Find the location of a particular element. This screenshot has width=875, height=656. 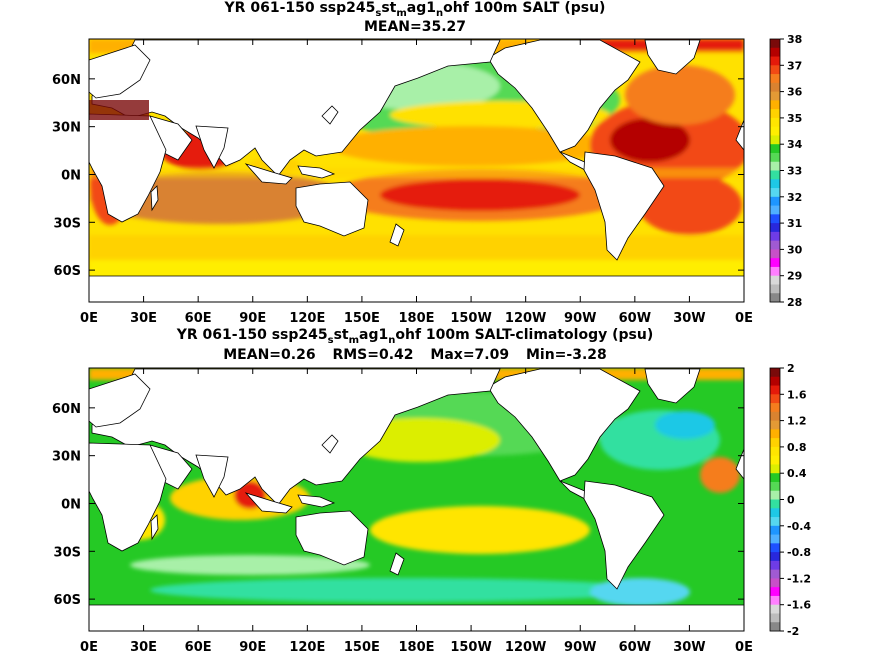

colorbar-tick-label: -0.8 is located at coordinates (799, 552).